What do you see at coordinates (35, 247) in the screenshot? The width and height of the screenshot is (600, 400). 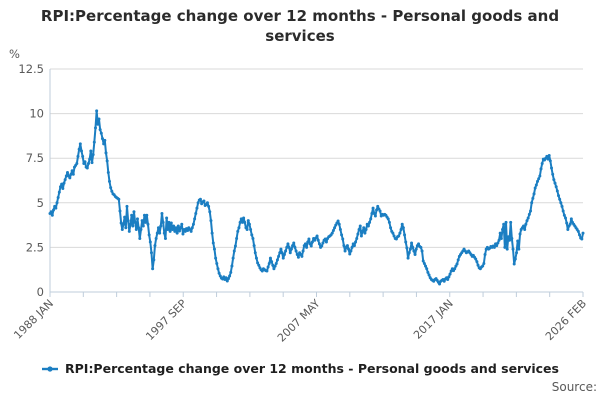 I see `y-tick-label: 2.5` at bounding box center [35, 247].